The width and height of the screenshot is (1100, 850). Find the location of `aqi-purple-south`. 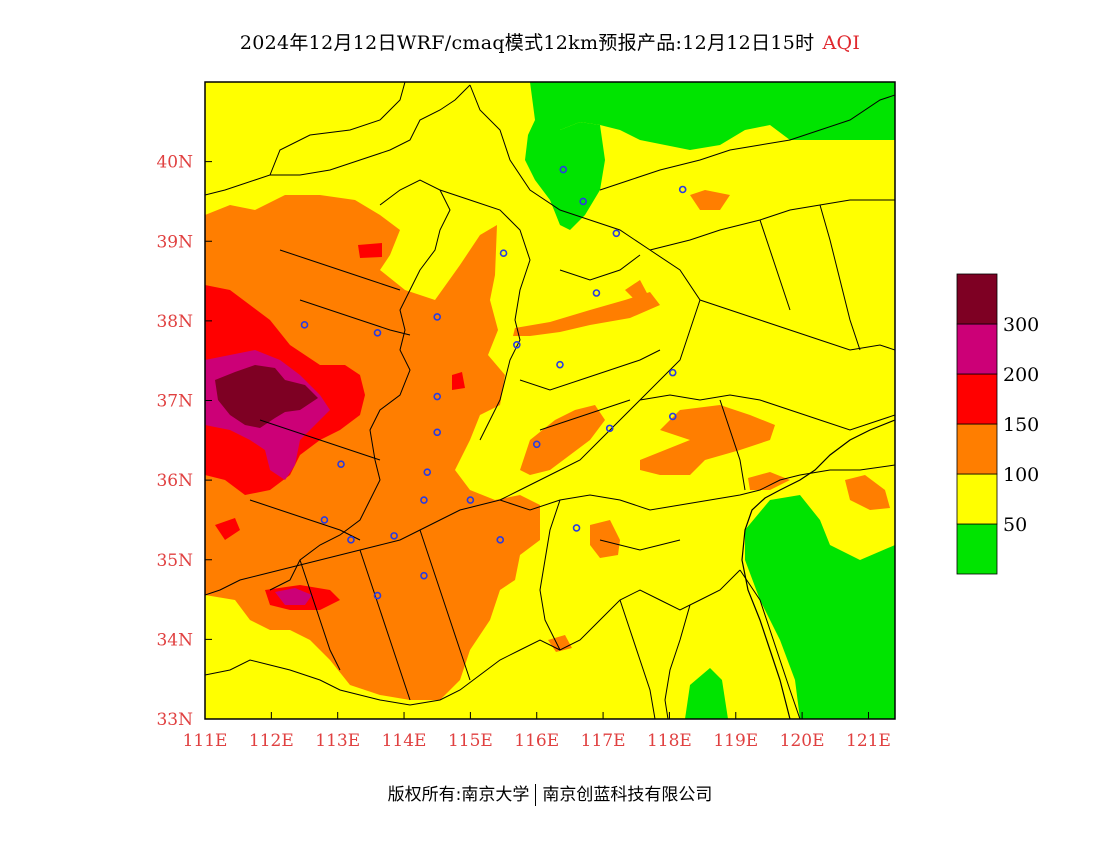

aqi-purple-south is located at coordinates (293, 596).